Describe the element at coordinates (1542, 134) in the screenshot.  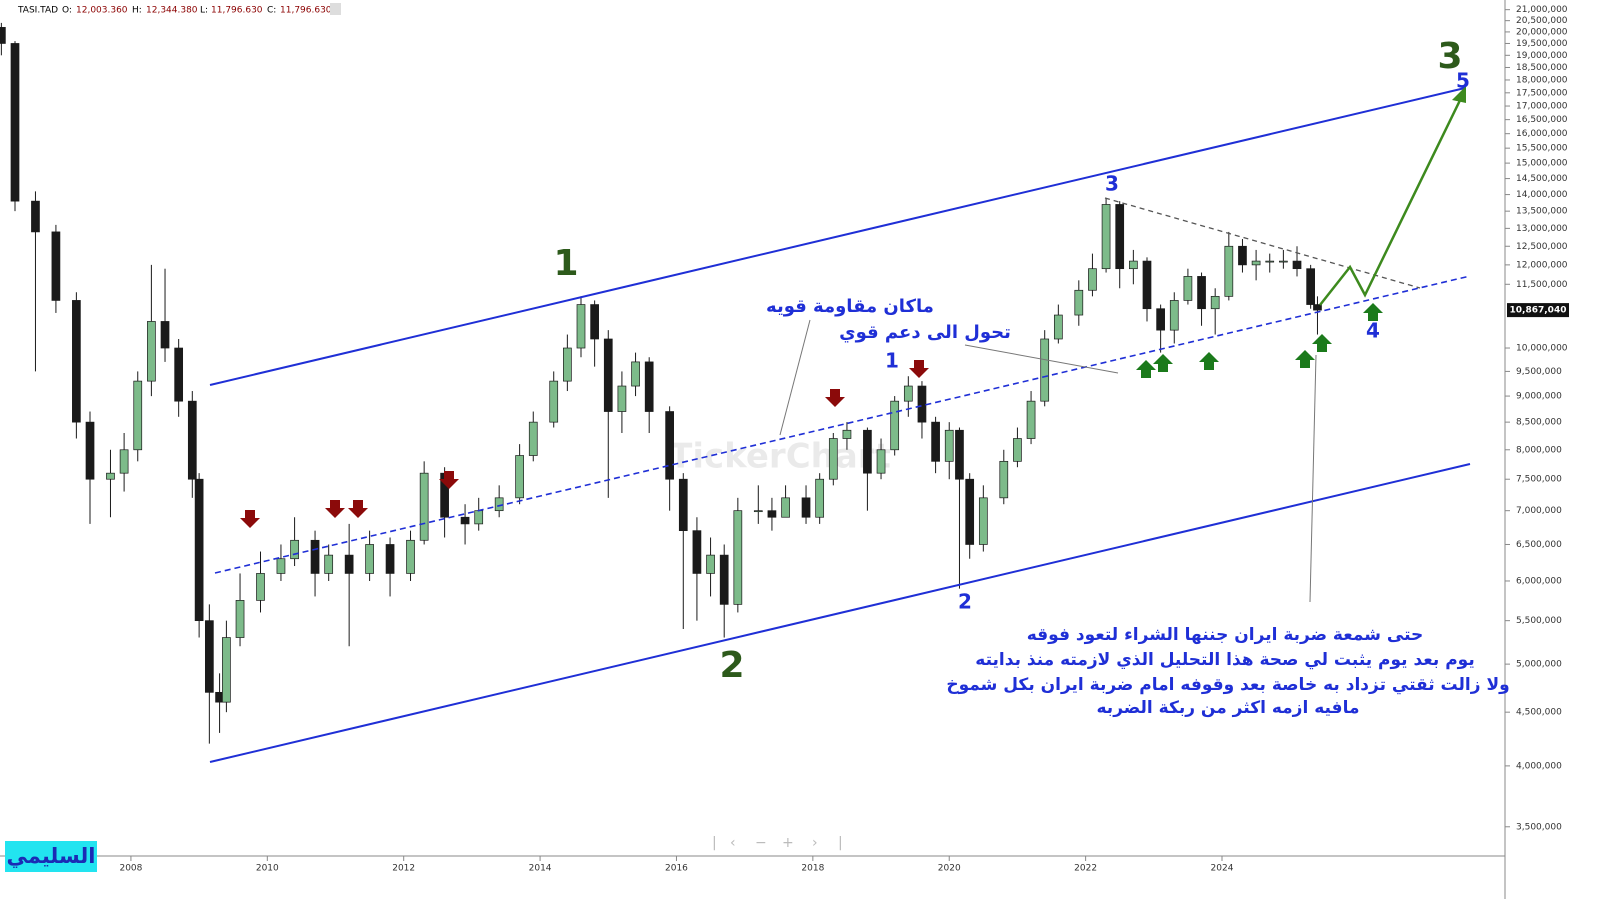
I see `y-tick-label: 16,000,000` at that location.